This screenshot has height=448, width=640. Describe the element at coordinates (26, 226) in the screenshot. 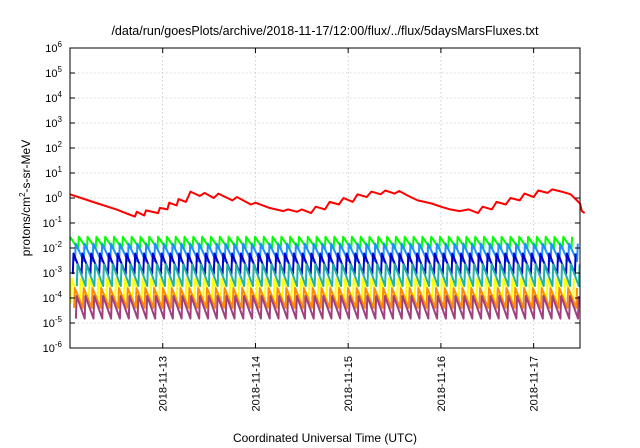

I see `y-axis-label-main: protons/cm` at that location.